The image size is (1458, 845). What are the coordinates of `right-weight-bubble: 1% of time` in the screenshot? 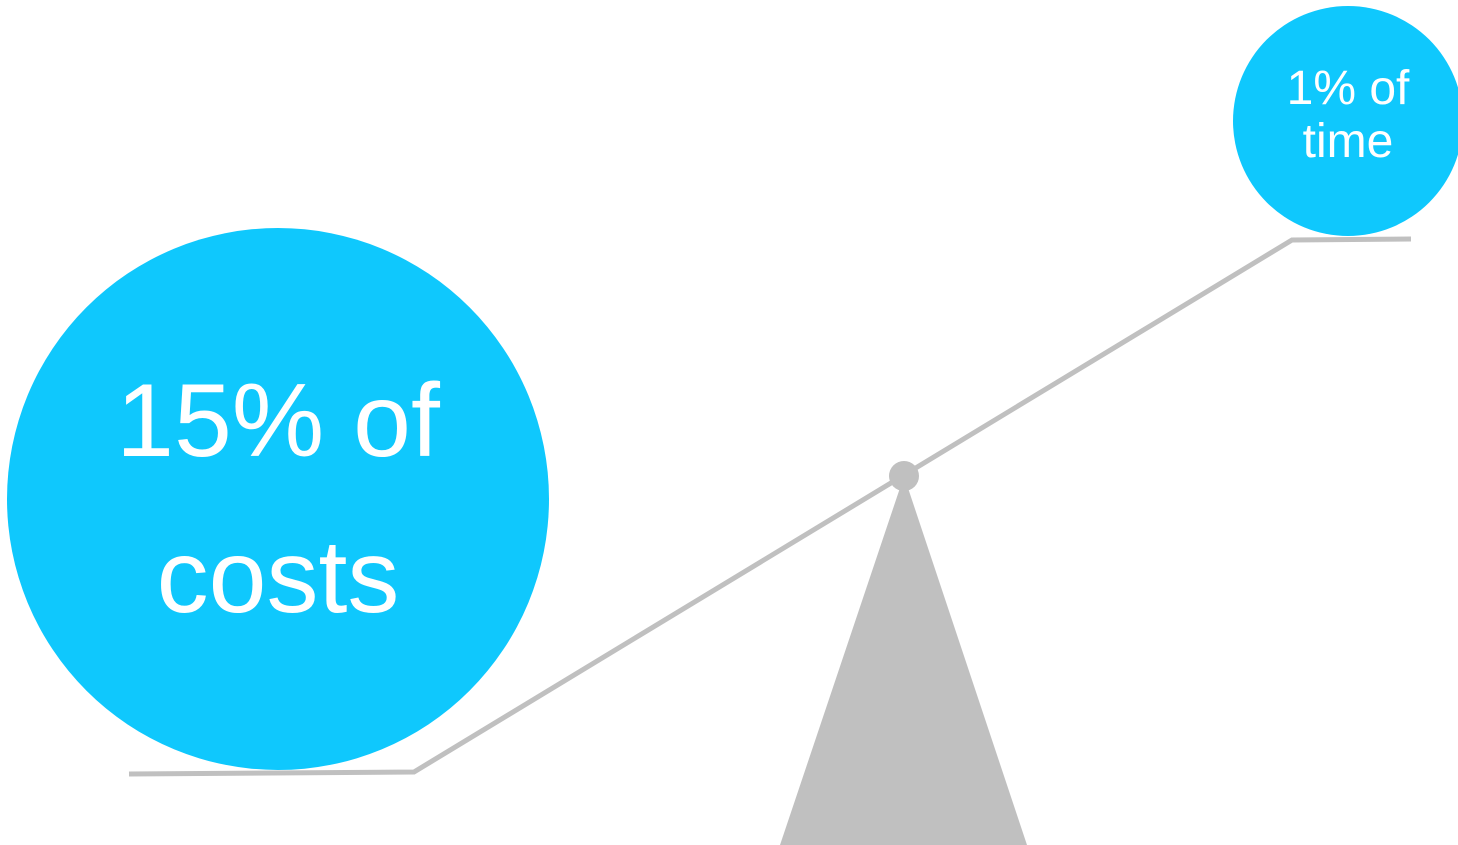 It's located at (1345, 121).